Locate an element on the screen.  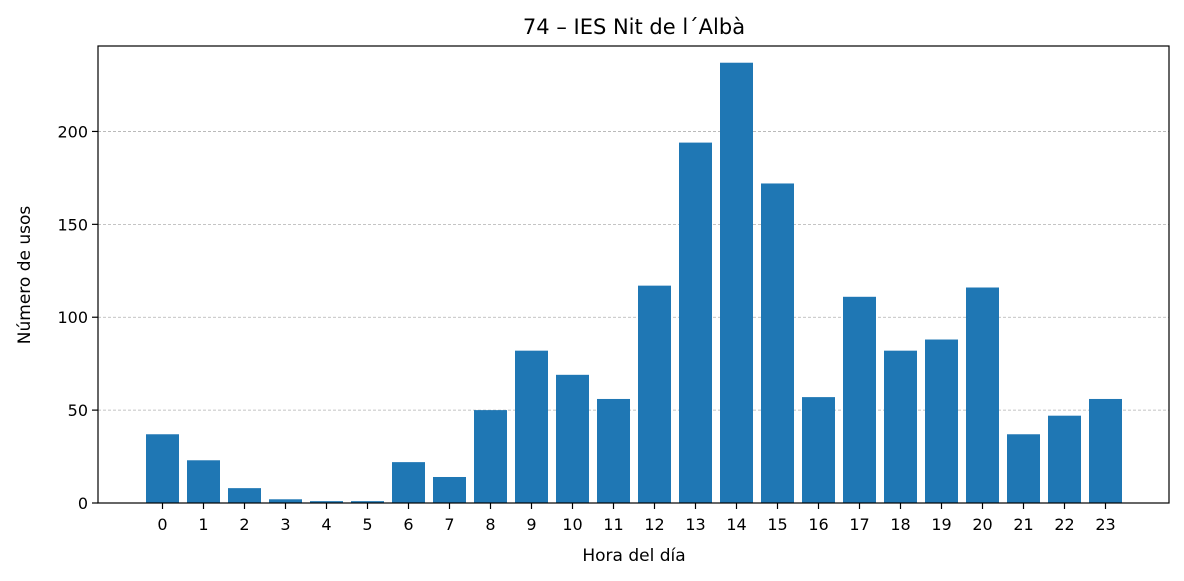
x-tick-label: 17 is located at coordinates (859, 524).